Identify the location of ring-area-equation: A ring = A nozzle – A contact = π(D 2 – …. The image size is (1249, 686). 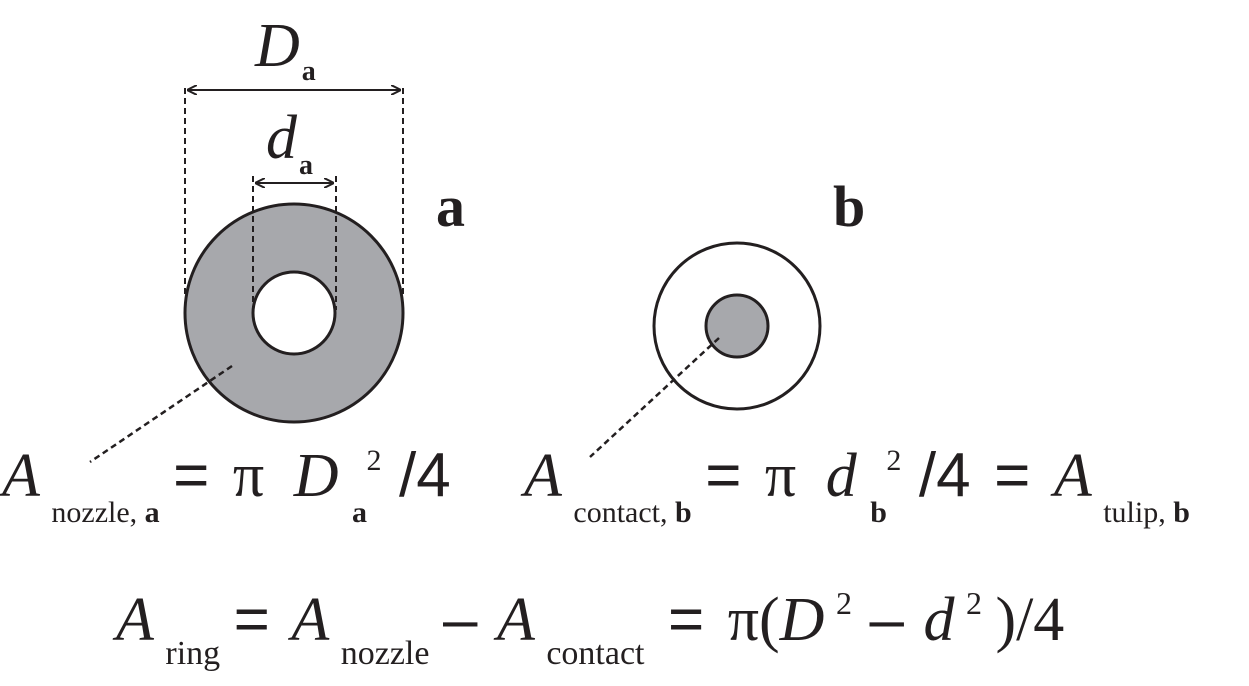
(588, 619).